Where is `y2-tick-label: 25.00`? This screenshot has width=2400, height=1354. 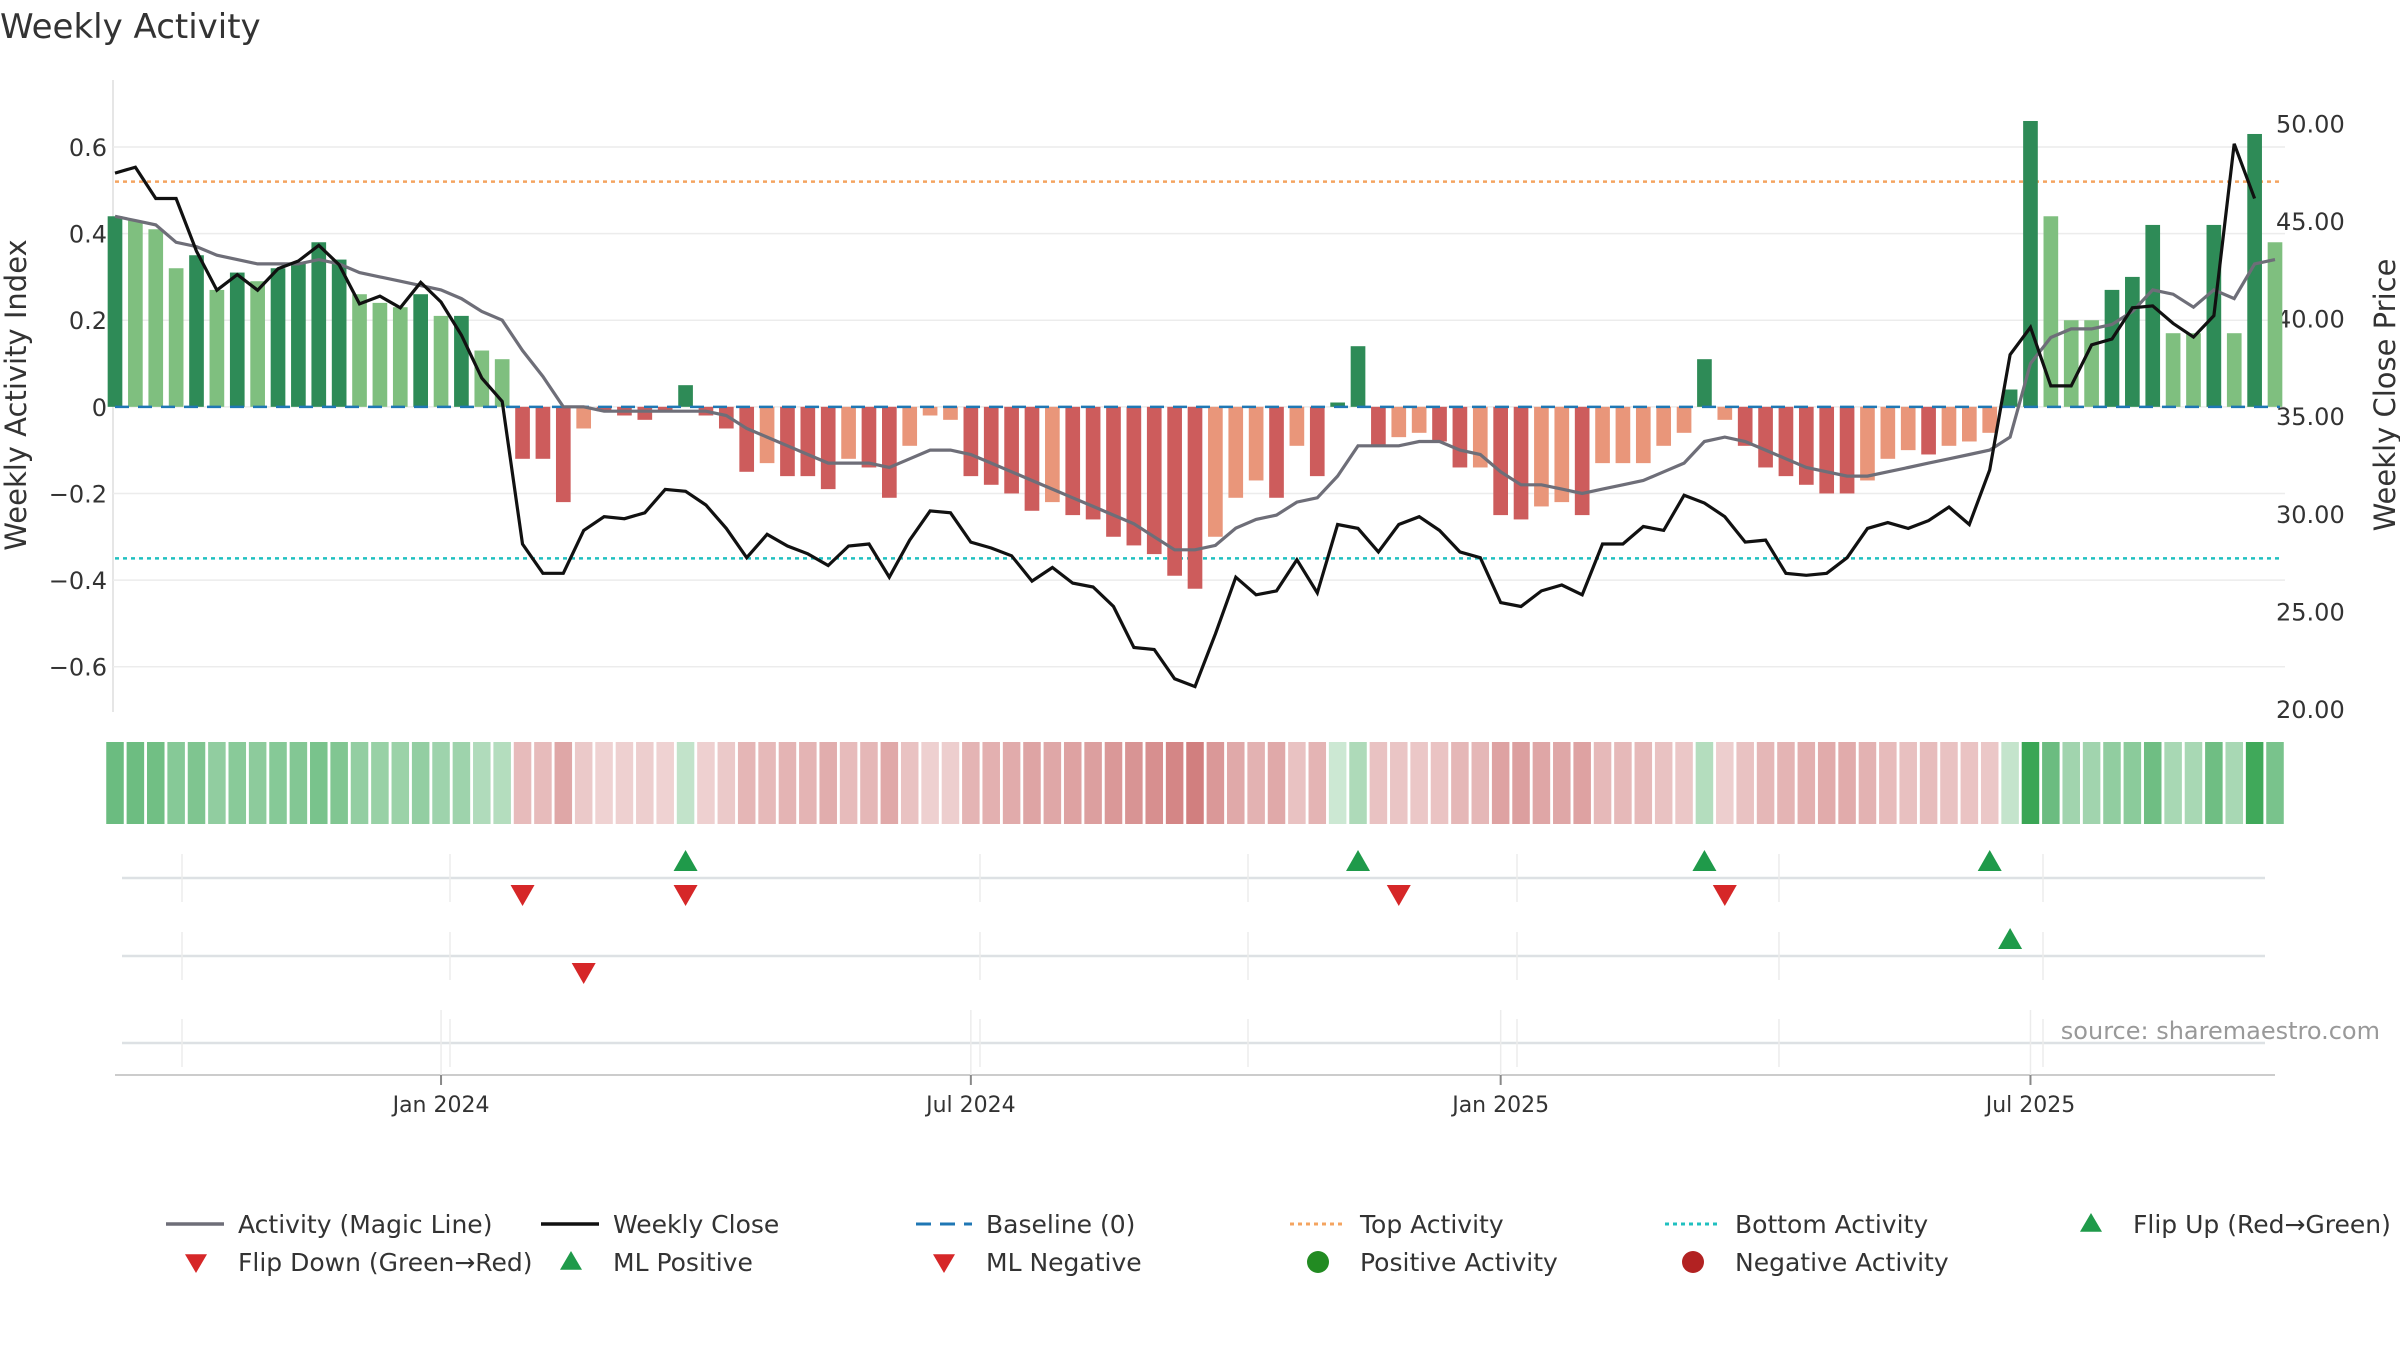
y2-tick-label: 25.00 is located at coordinates (2310, 612).